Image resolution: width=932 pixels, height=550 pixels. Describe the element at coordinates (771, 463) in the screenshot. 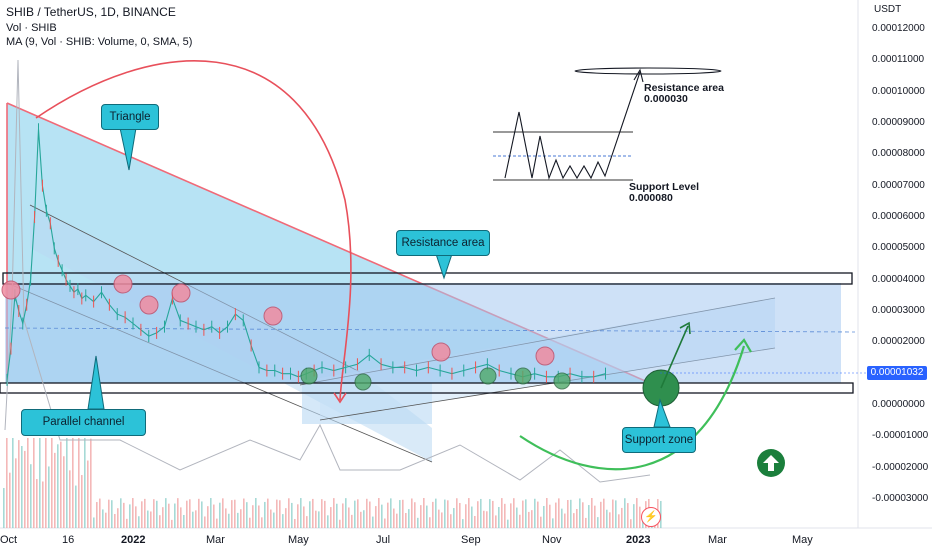

I see `arrow-up-circle-icon` at that location.